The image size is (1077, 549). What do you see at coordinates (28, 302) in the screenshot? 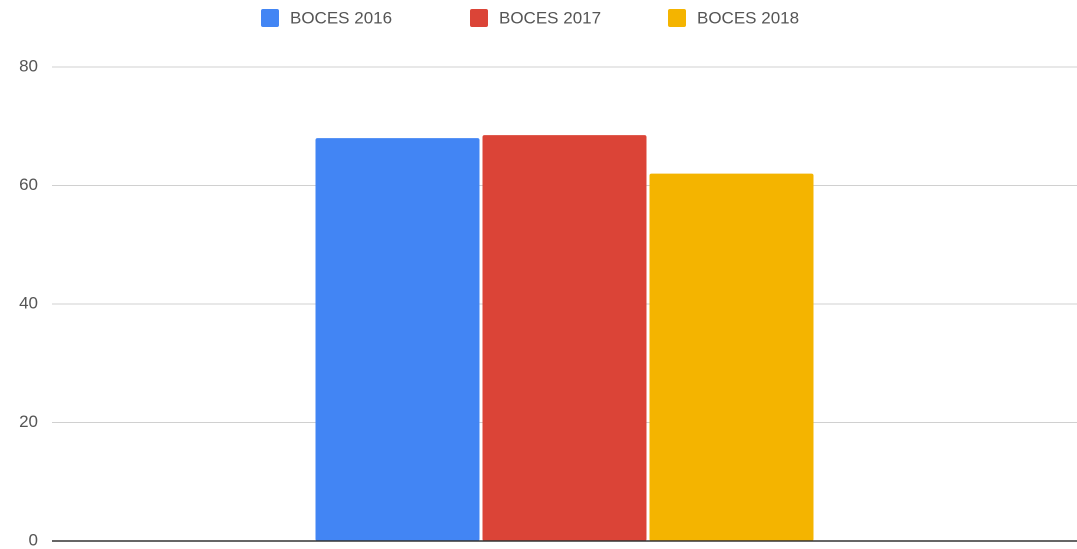
I see `y-tick-label: 40` at bounding box center [28, 302].